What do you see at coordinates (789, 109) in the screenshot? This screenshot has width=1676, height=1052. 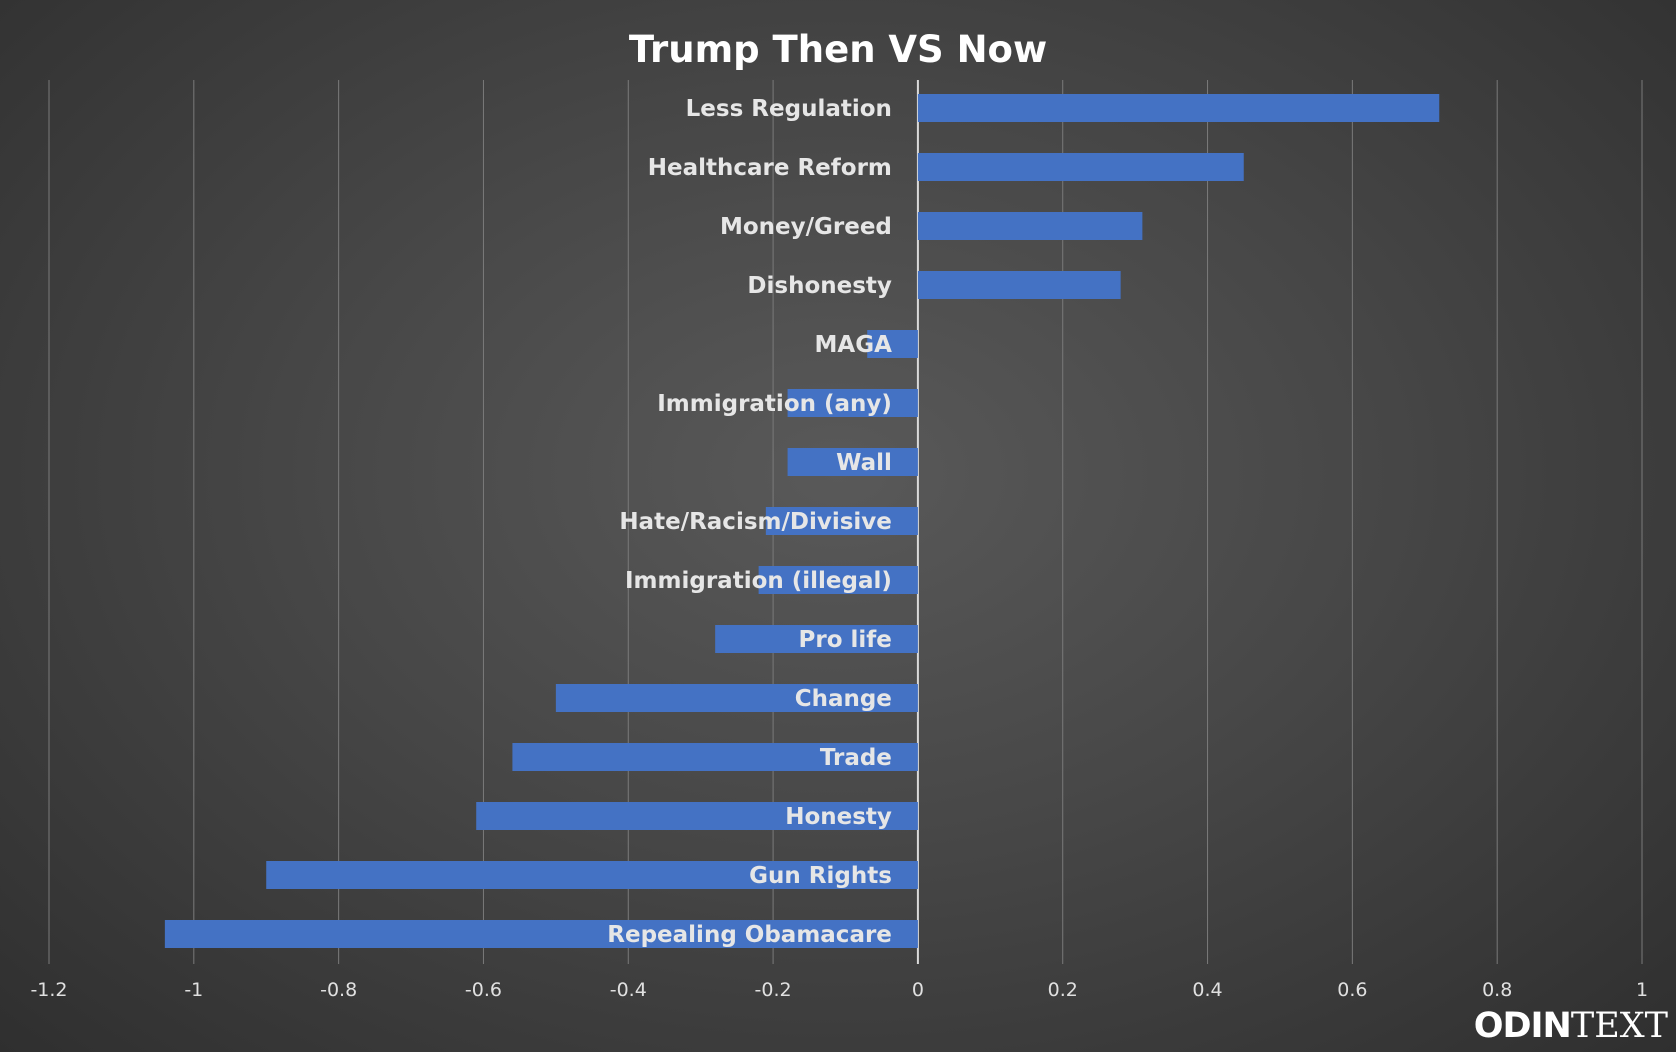 I see `category-label: Less Regulation` at bounding box center [789, 109].